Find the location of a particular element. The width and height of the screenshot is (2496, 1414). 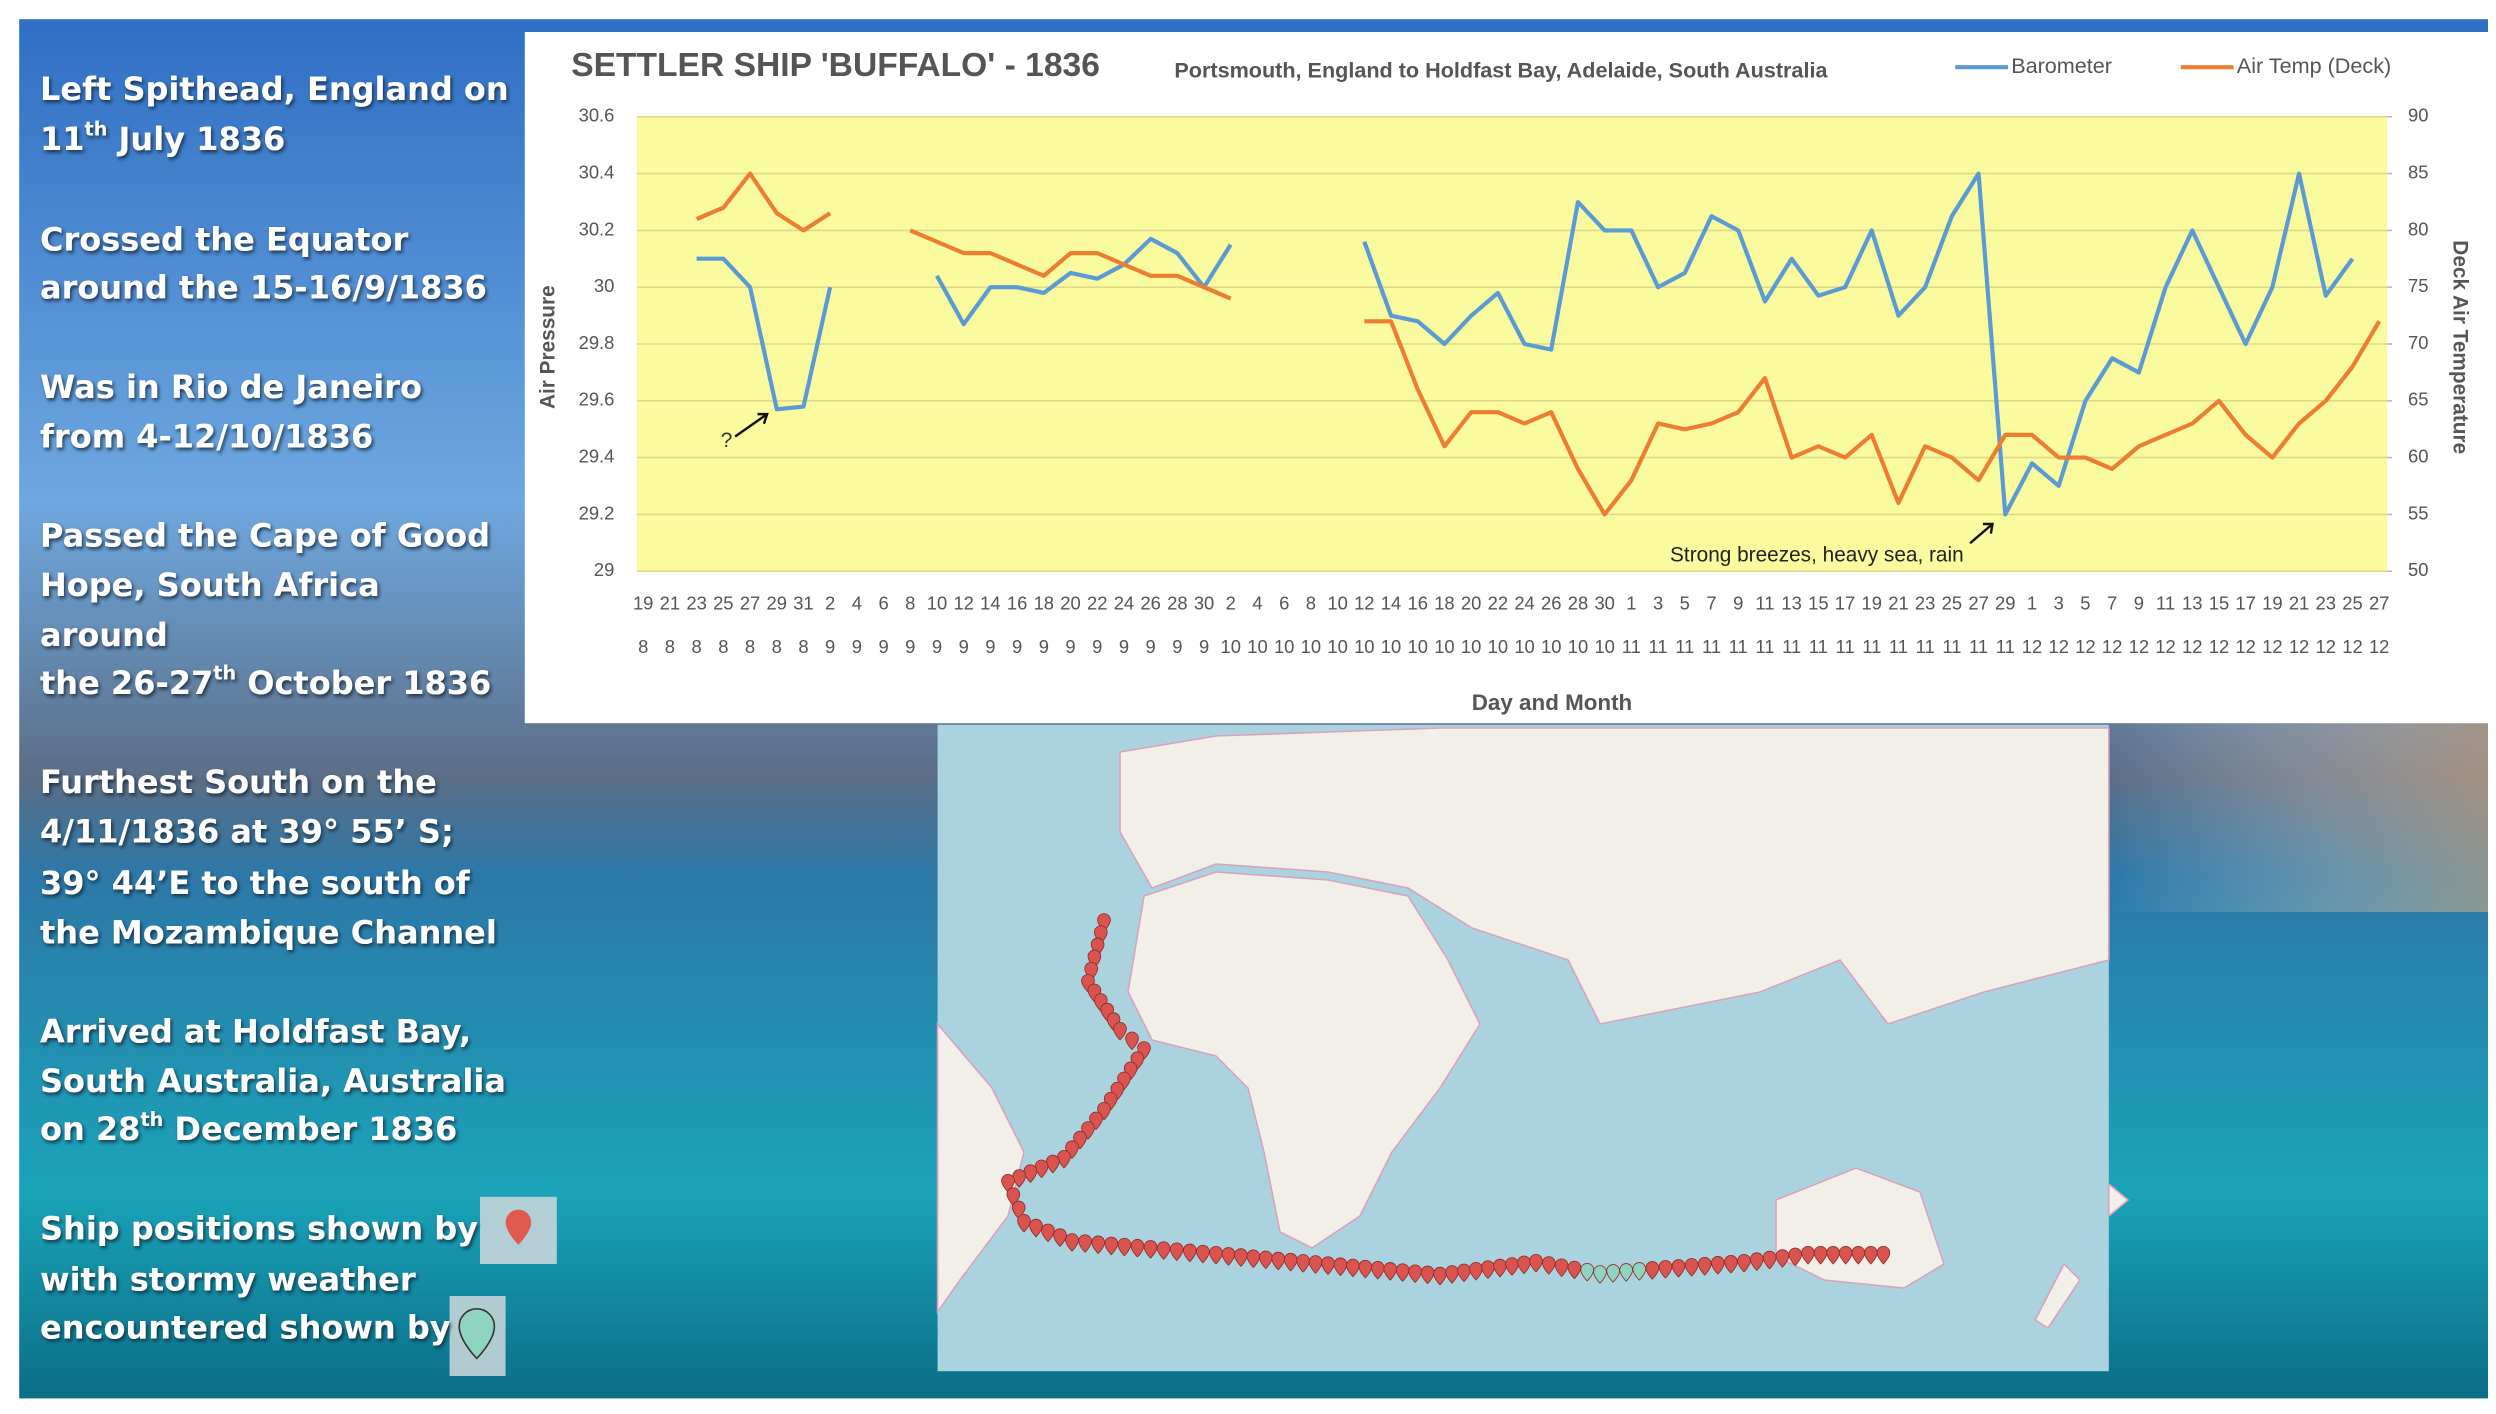

y-tick-label: 29.2 is located at coordinates (597, 512).